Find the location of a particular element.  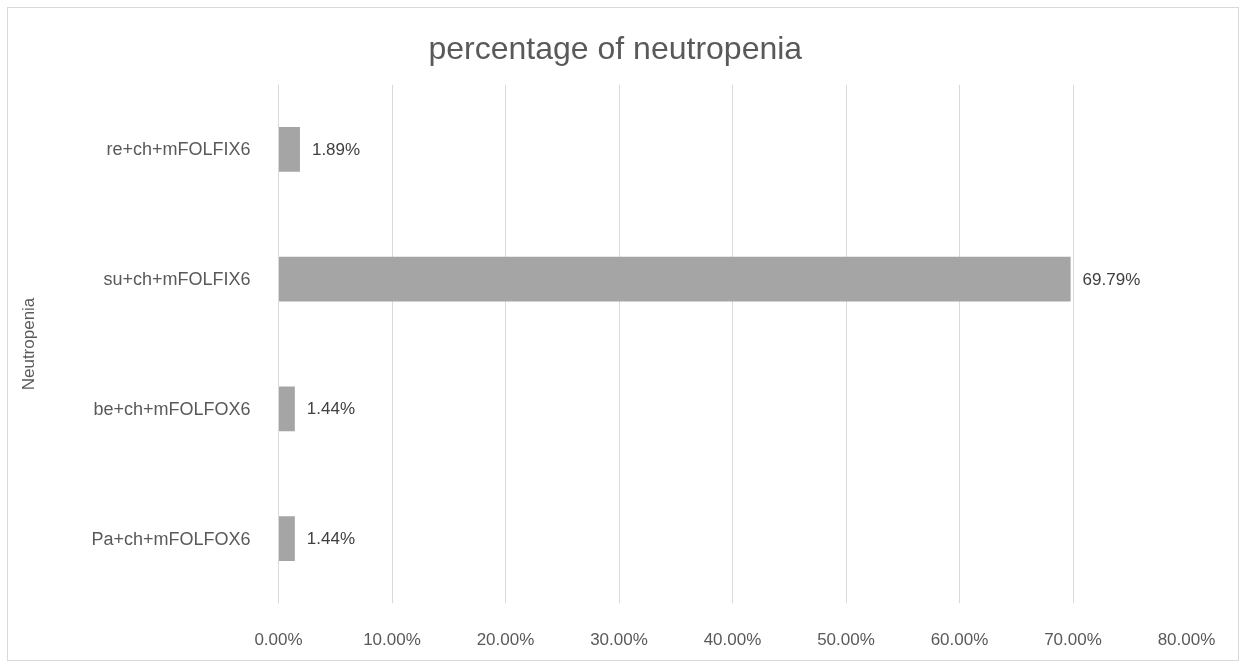

y-axis-title: Neutropenia is located at coordinates (29, 344).